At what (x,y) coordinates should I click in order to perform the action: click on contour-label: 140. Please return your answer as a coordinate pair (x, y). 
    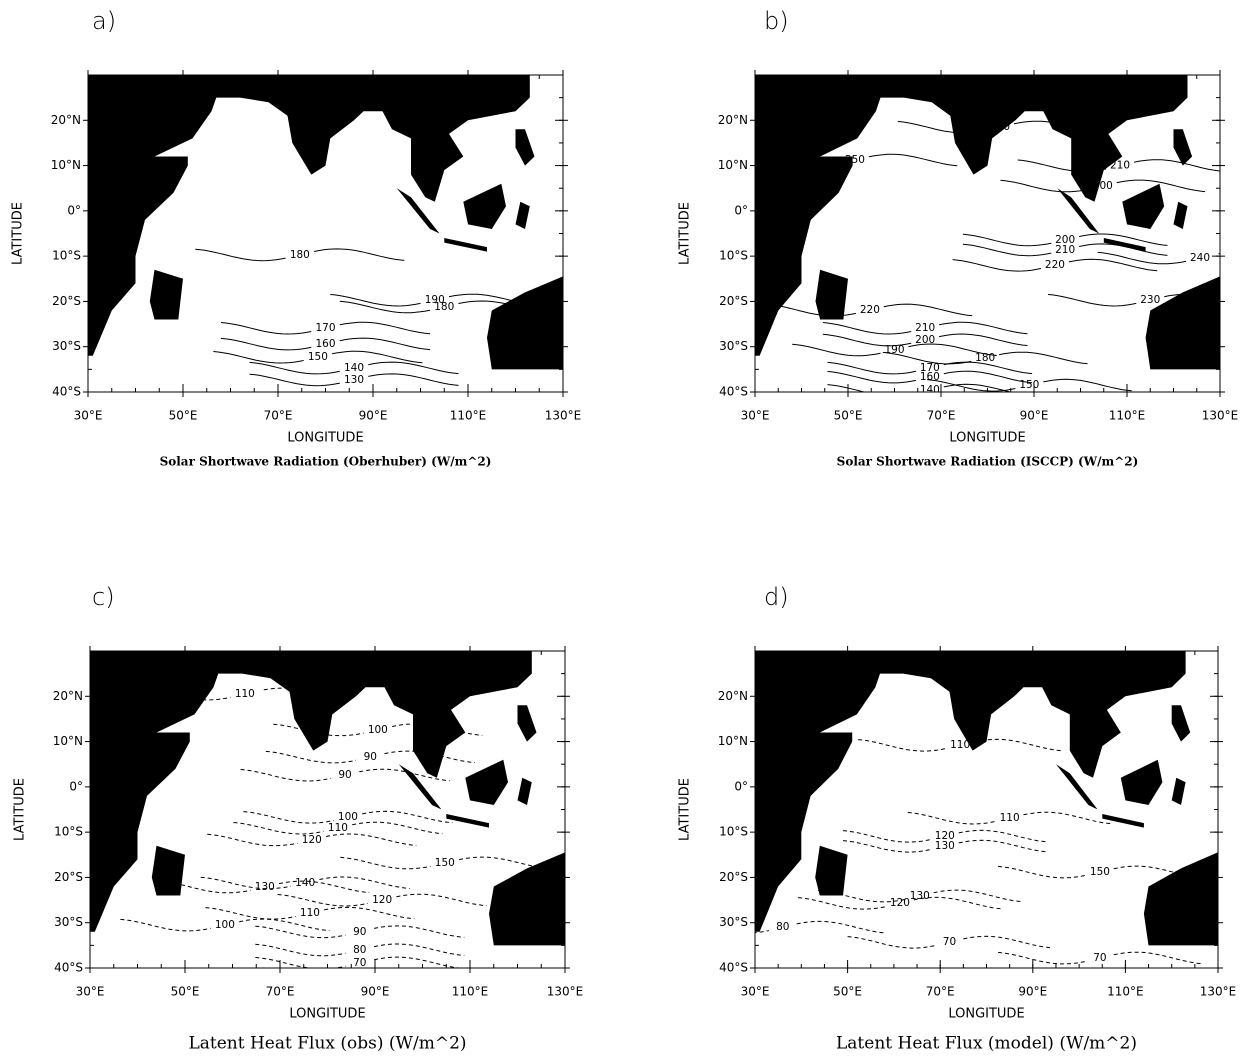
    Looking at the image, I should click on (305, 883).